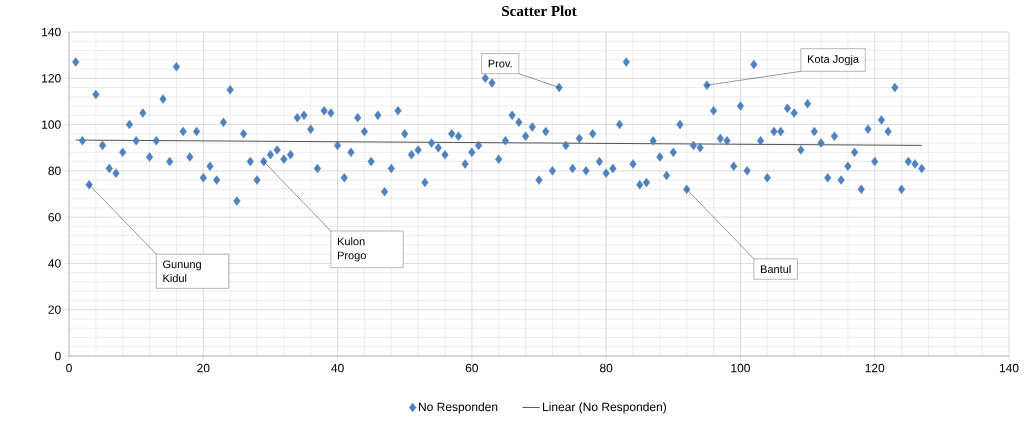 The width and height of the screenshot is (1035, 445). Describe the element at coordinates (69, 368) in the screenshot. I see `x-tick-label: 0` at that location.